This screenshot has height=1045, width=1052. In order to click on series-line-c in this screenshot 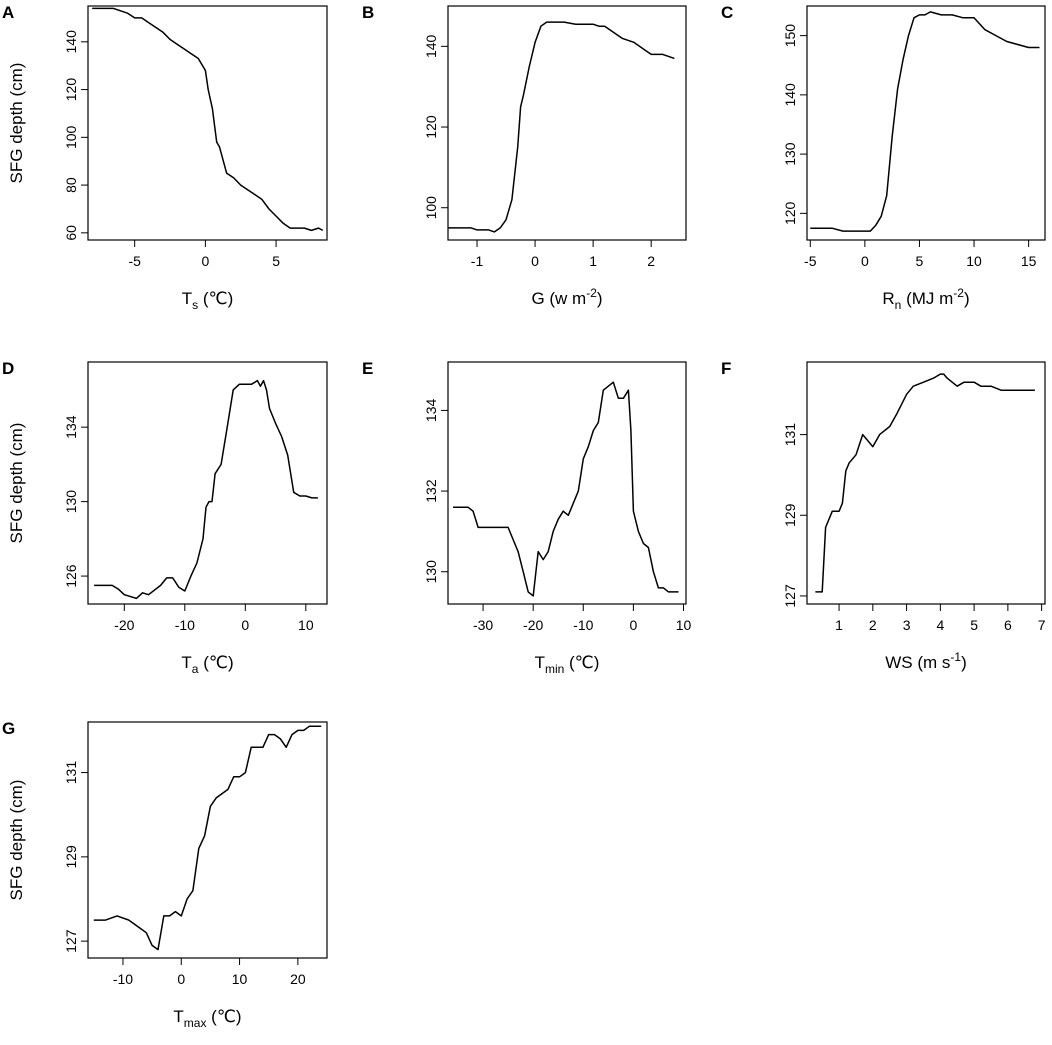, I will do `click(925, 121)`.